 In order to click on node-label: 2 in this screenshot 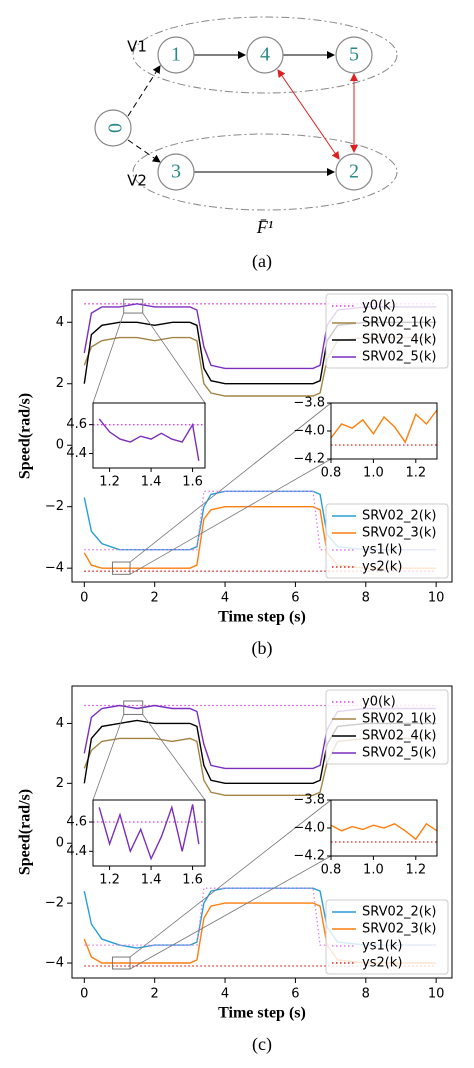, I will do `click(354, 172)`.